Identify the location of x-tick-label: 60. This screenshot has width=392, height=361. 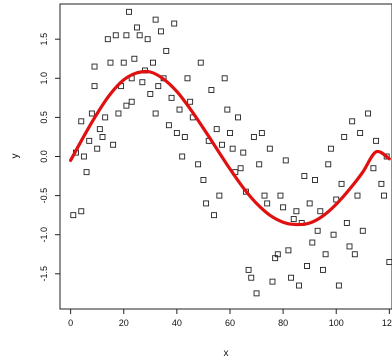
(230, 323).